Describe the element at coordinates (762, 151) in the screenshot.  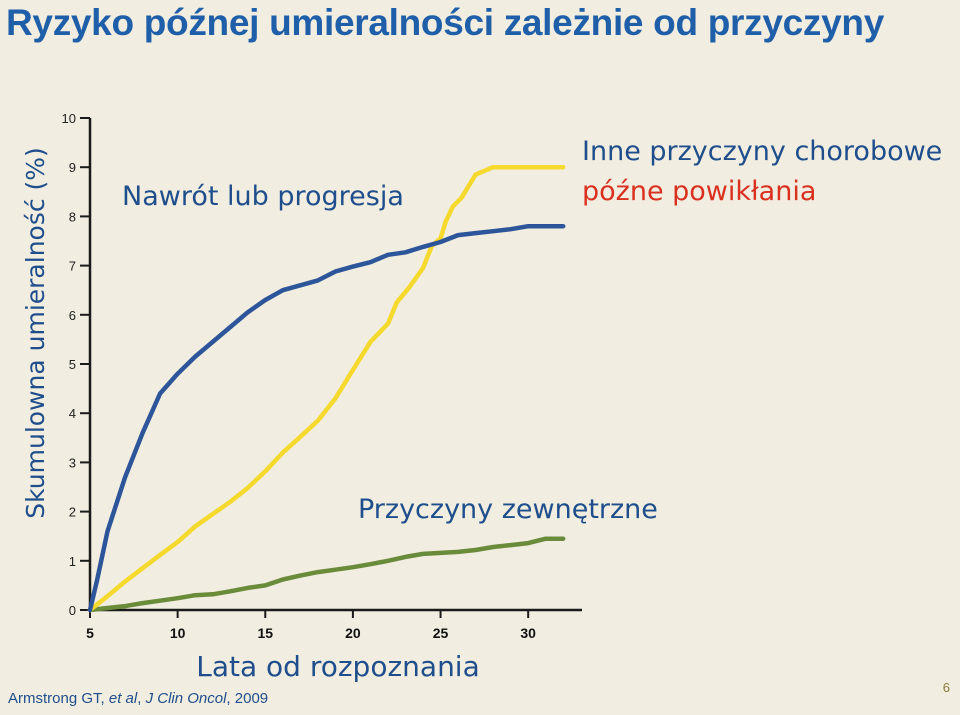
I see `annotation-inne-przyczyny: Inne przyczyny chorobowe` at that location.